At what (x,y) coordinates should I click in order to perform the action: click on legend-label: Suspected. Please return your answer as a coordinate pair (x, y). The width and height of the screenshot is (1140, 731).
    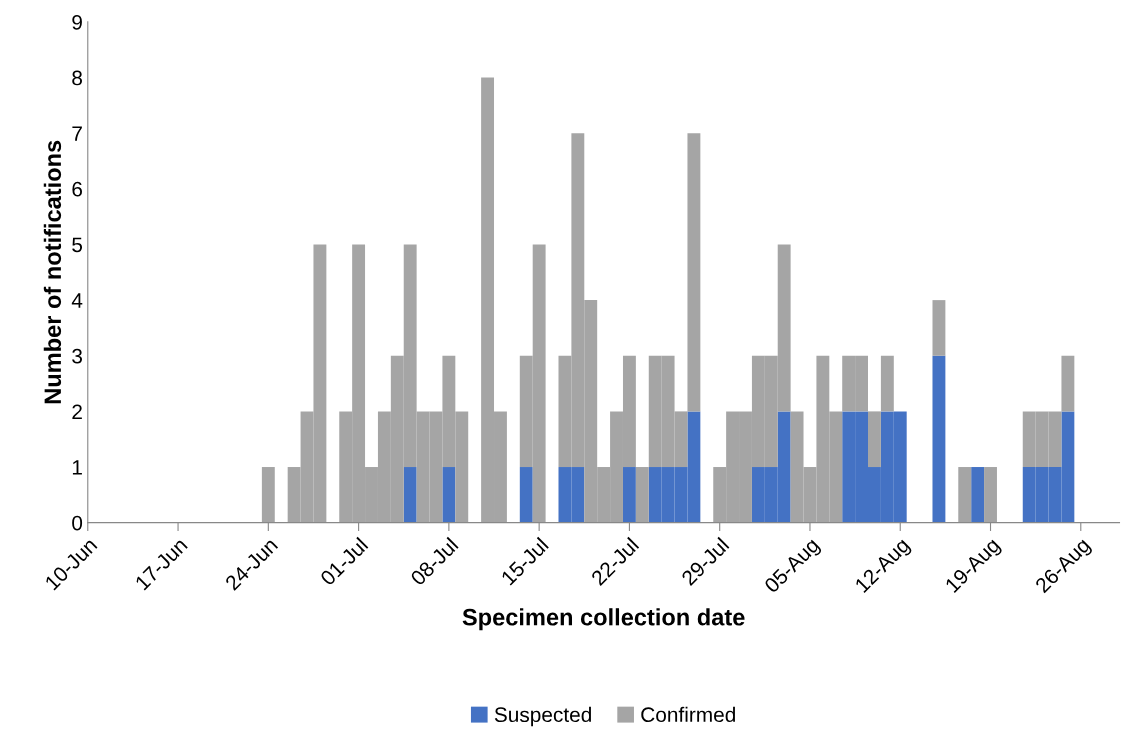
    Looking at the image, I should click on (542, 716).